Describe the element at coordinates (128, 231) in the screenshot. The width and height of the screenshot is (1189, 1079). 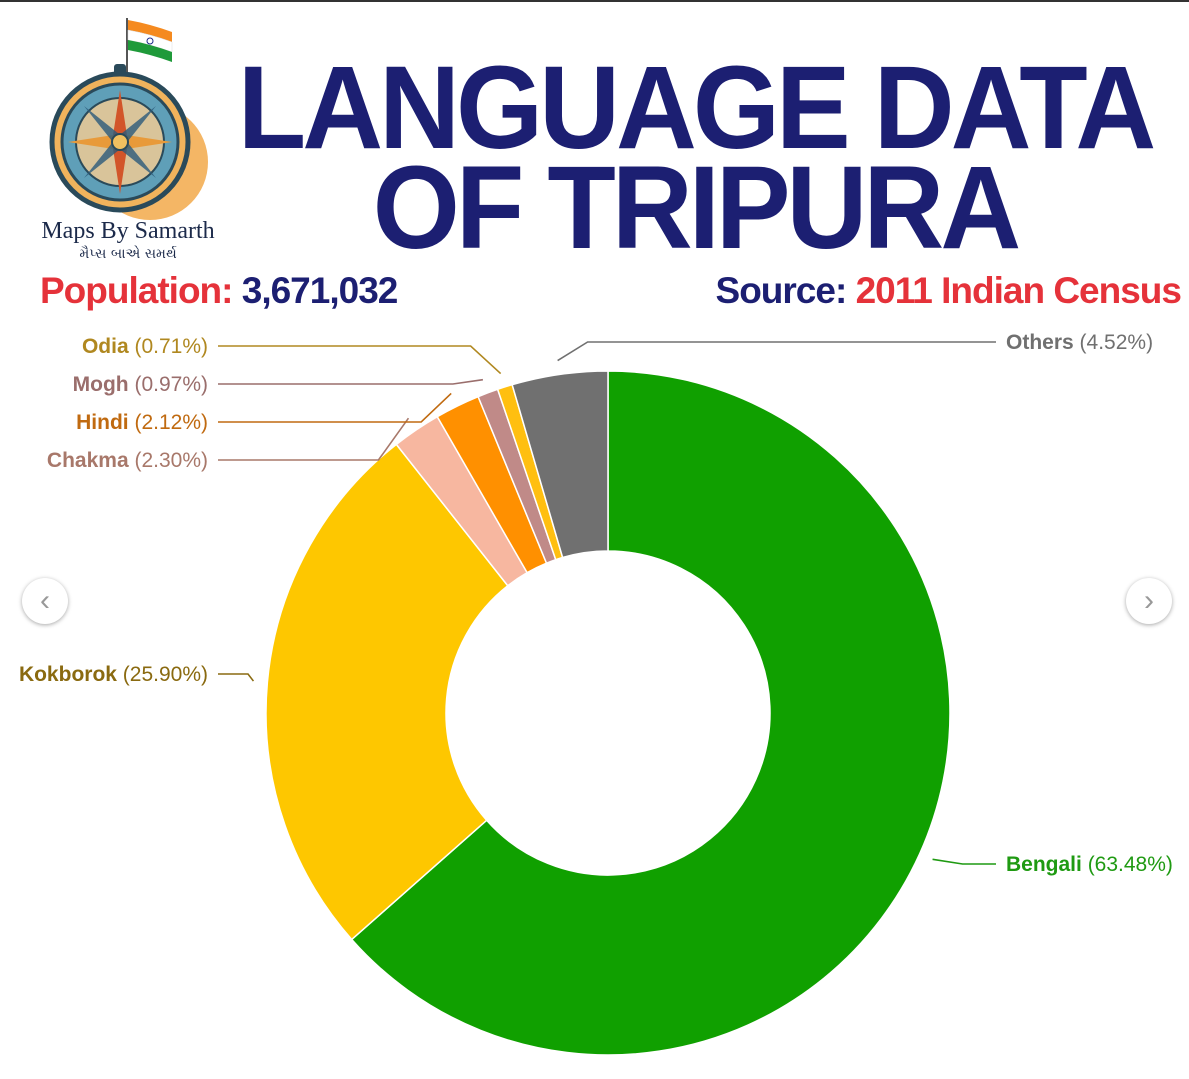
I see `brand-name: Maps By Samarth` at that location.